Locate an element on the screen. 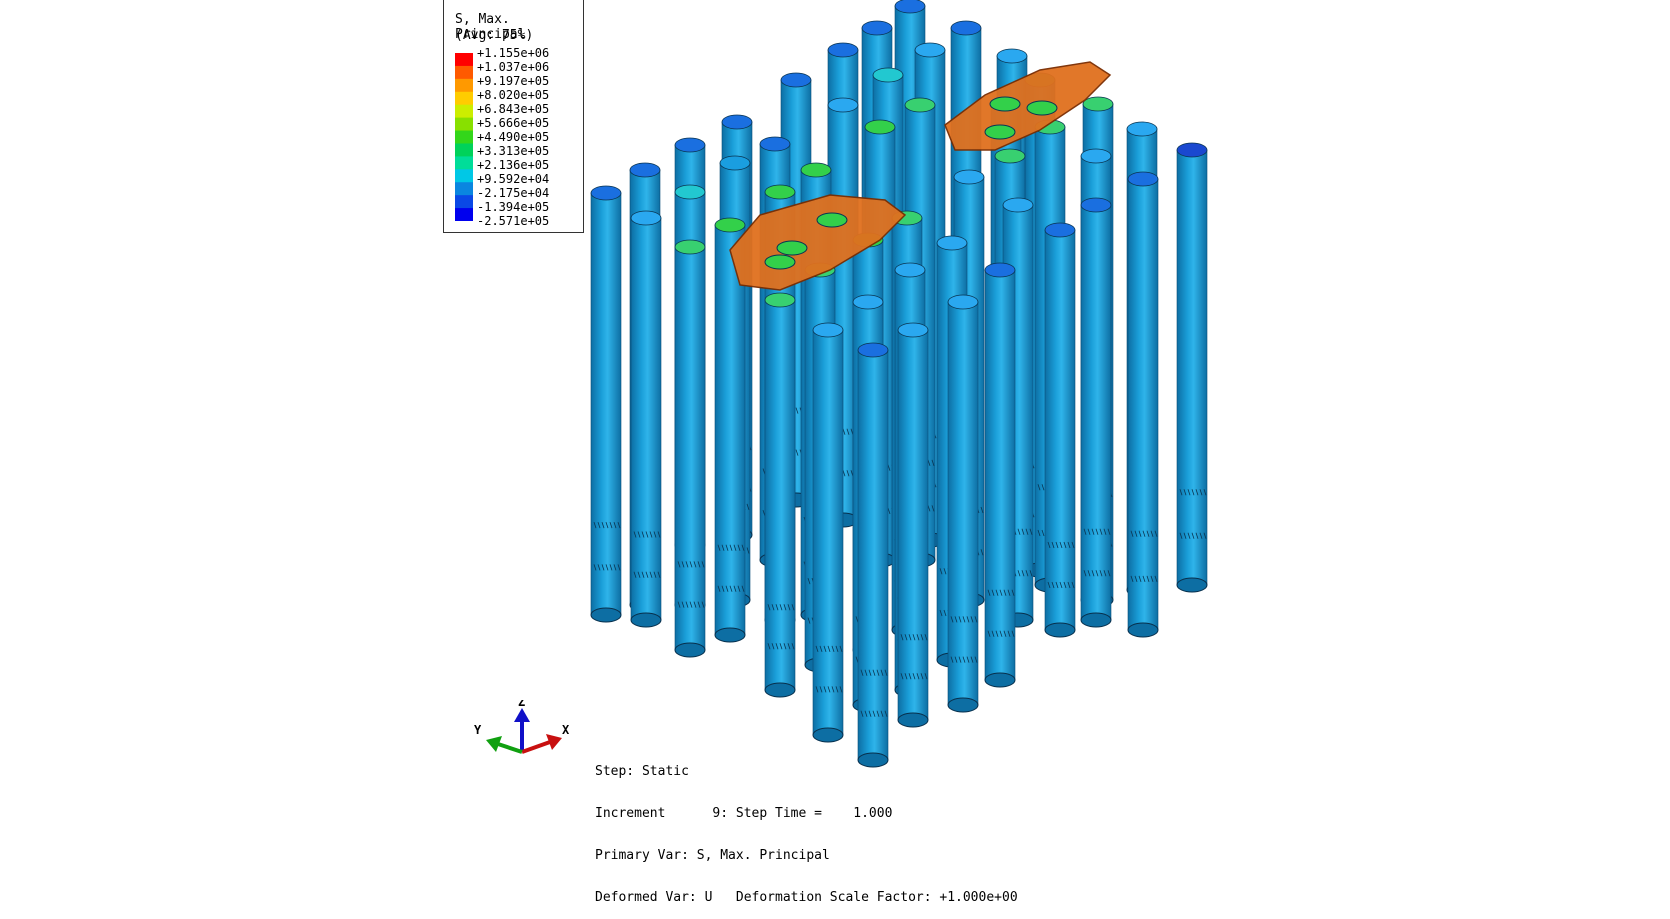 The height and width of the screenshot is (919, 1670). legend-label: +3.313e+05 is located at coordinates (513, 151).